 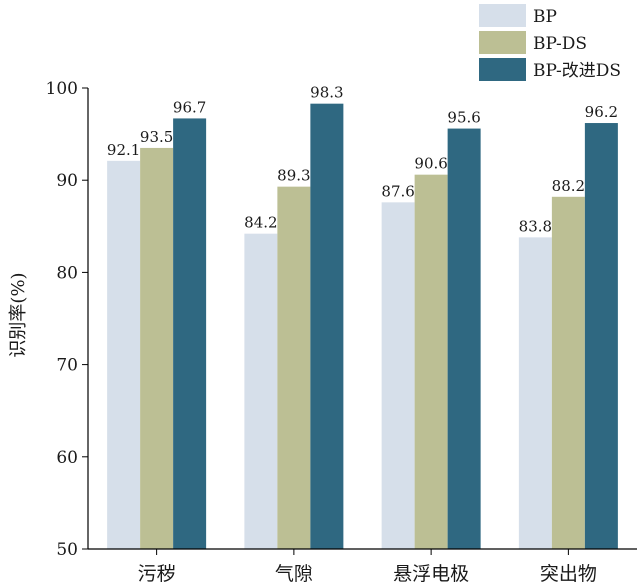 I want to click on y-tick-label: 80, so click(x=67, y=273).